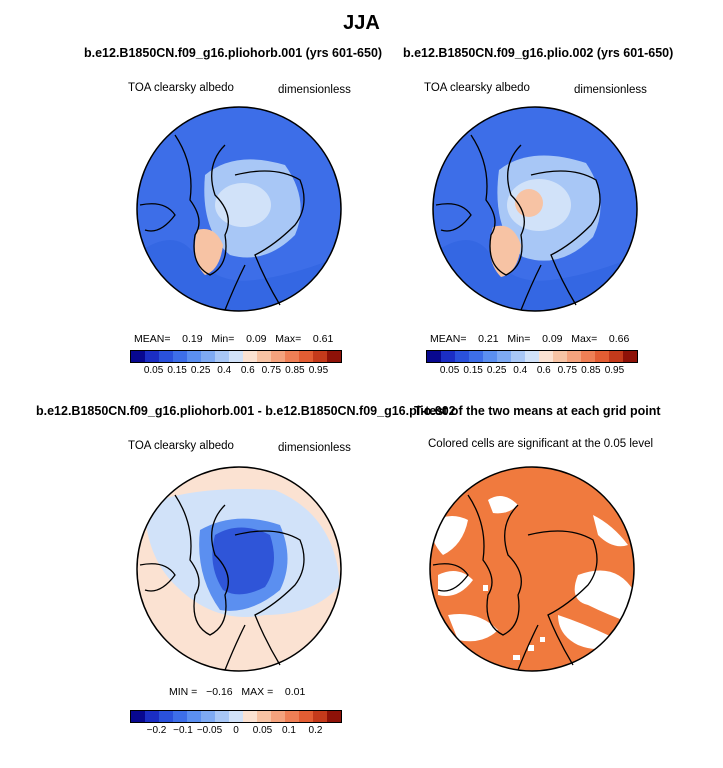  I want to click on panel-tl-stats: MEAN= 0.19 Min= 0.09 Max= 0.61, so click(233, 339).